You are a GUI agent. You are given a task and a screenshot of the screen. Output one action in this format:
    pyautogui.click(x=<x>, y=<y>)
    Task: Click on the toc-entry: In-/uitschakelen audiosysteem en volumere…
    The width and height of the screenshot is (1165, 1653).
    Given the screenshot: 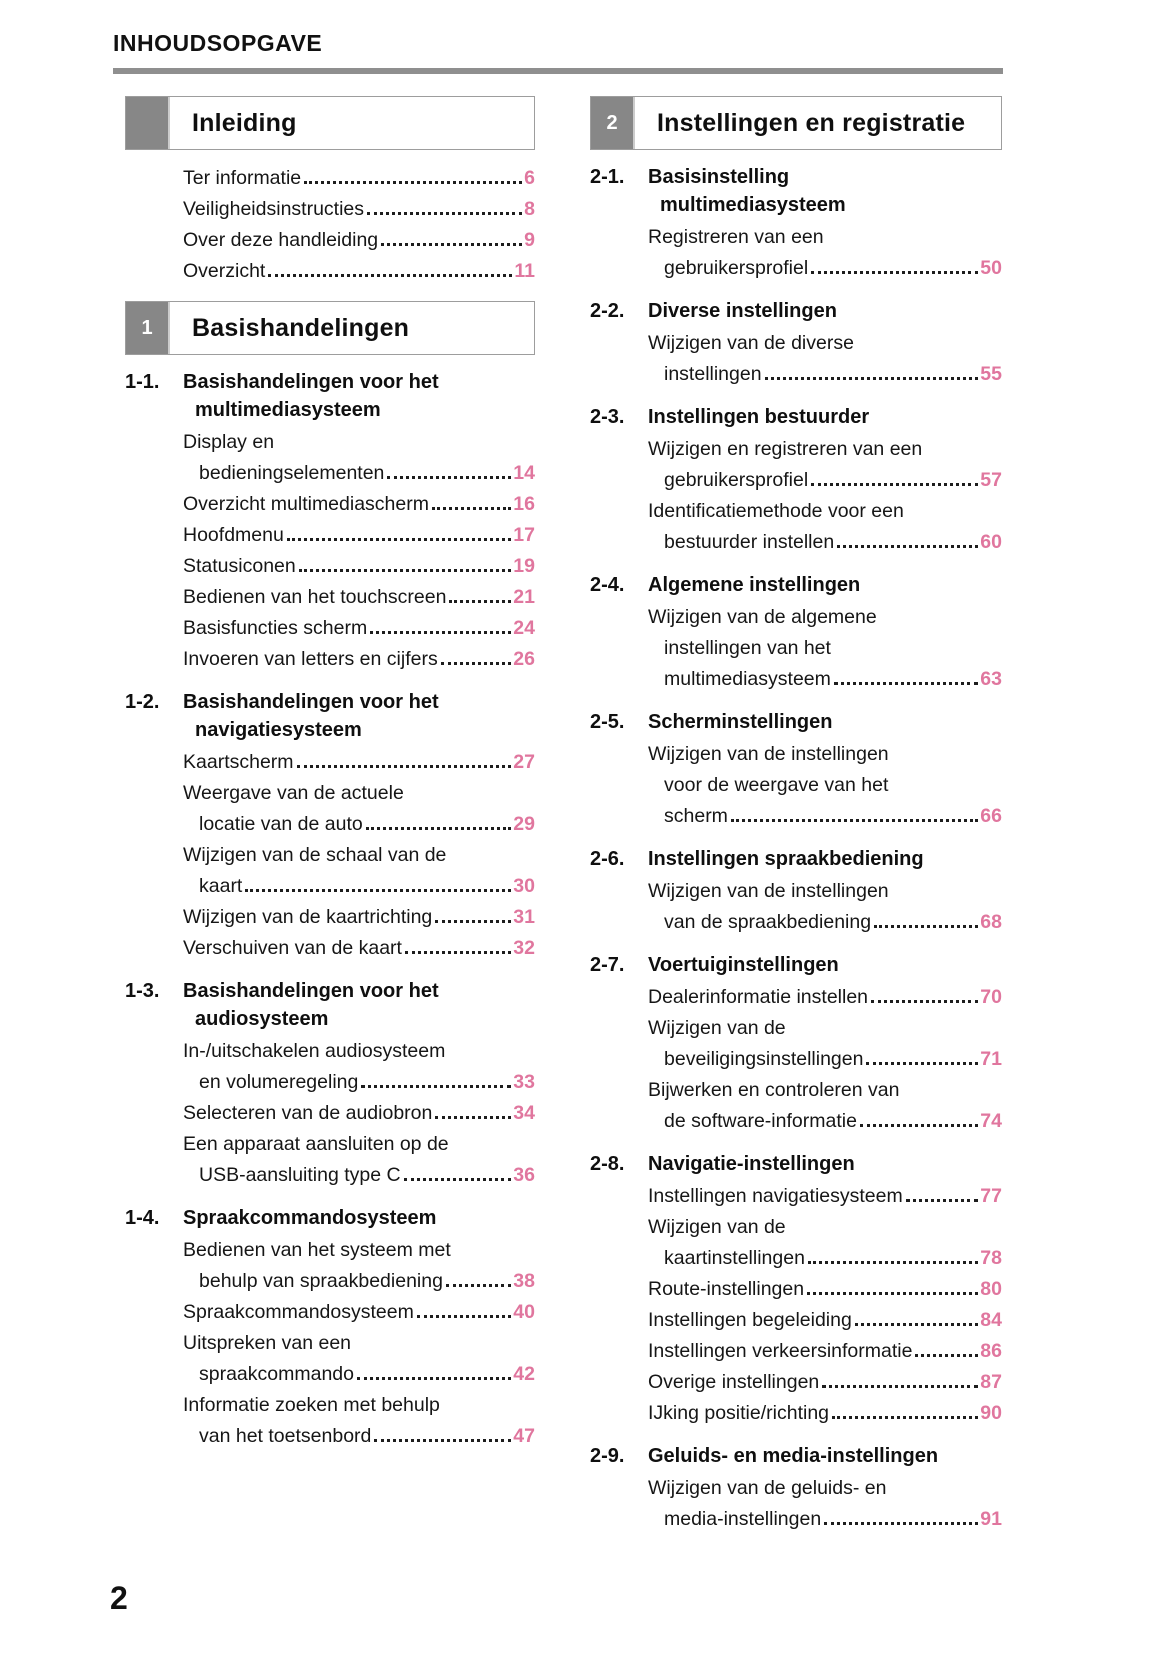 What is the action you would take?
    pyautogui.click(x=330, y=1067)
    